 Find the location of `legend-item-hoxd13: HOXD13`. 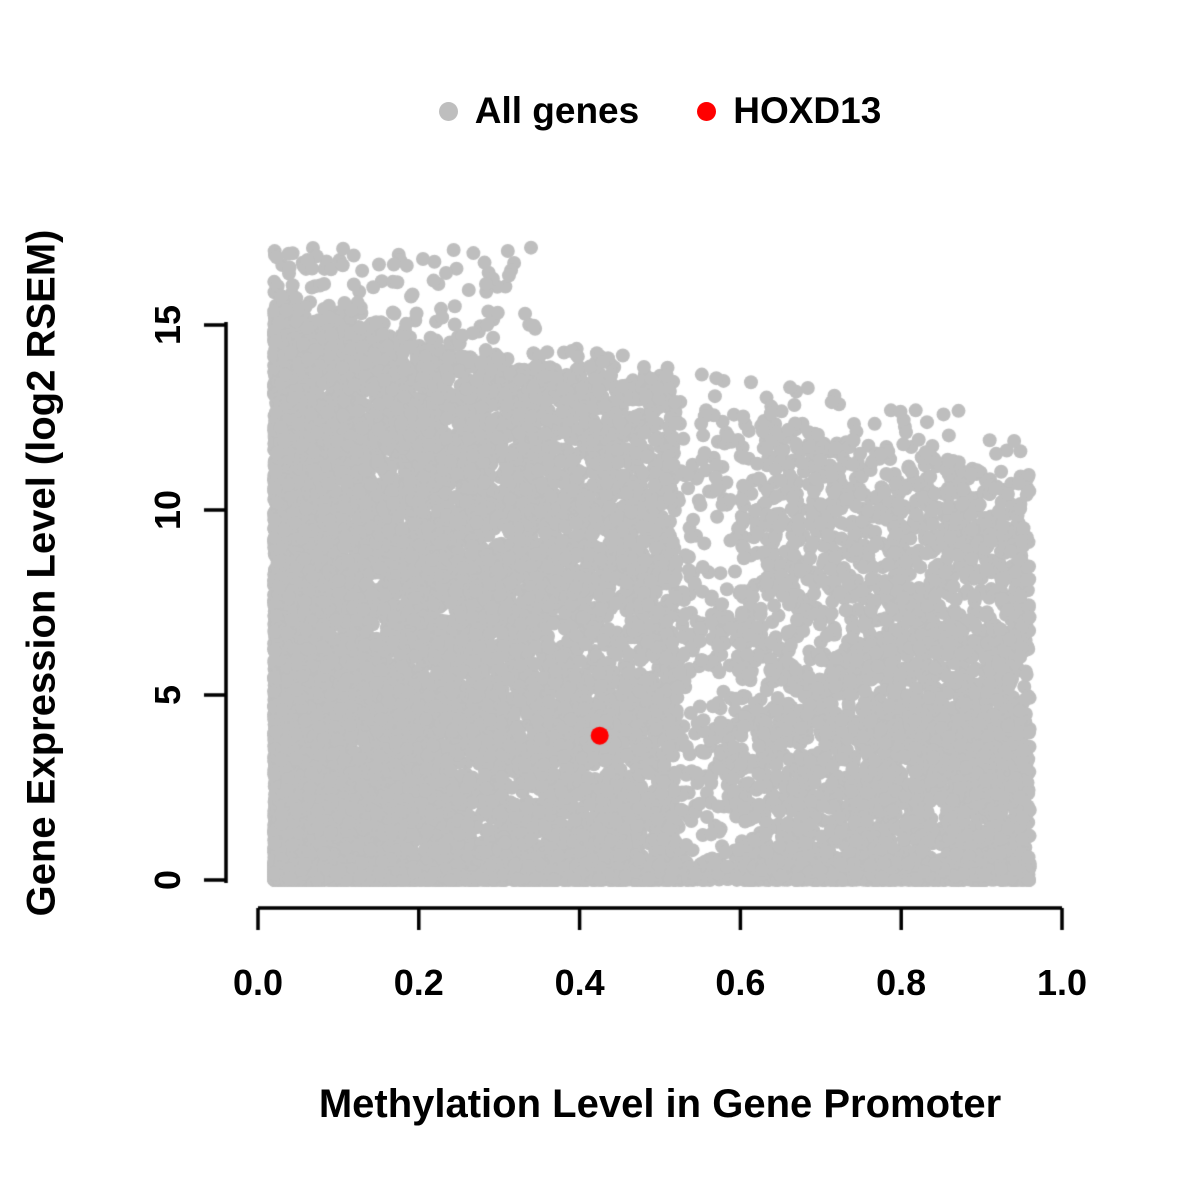

legend-item-hoxd13: HOXD13 is located at coordinates (789, 111).